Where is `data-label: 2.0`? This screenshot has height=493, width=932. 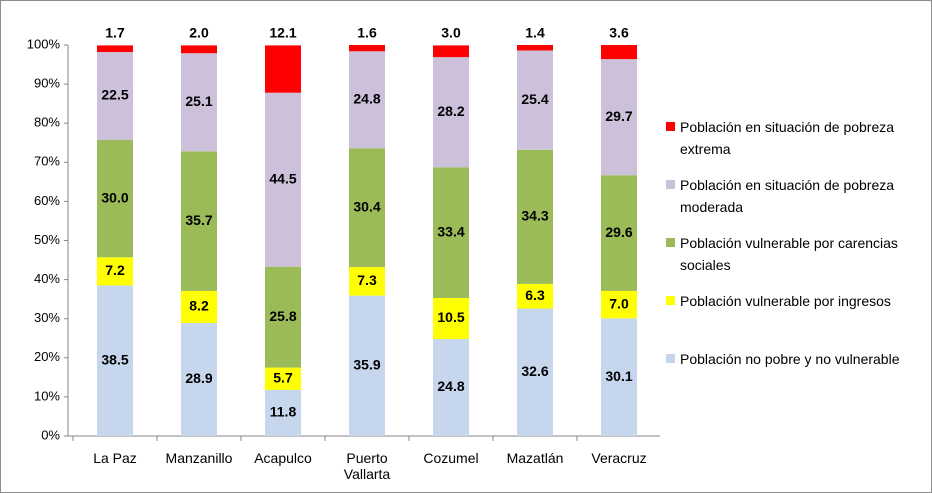
data-label: 2.0 is located at coordinates (199, 33).